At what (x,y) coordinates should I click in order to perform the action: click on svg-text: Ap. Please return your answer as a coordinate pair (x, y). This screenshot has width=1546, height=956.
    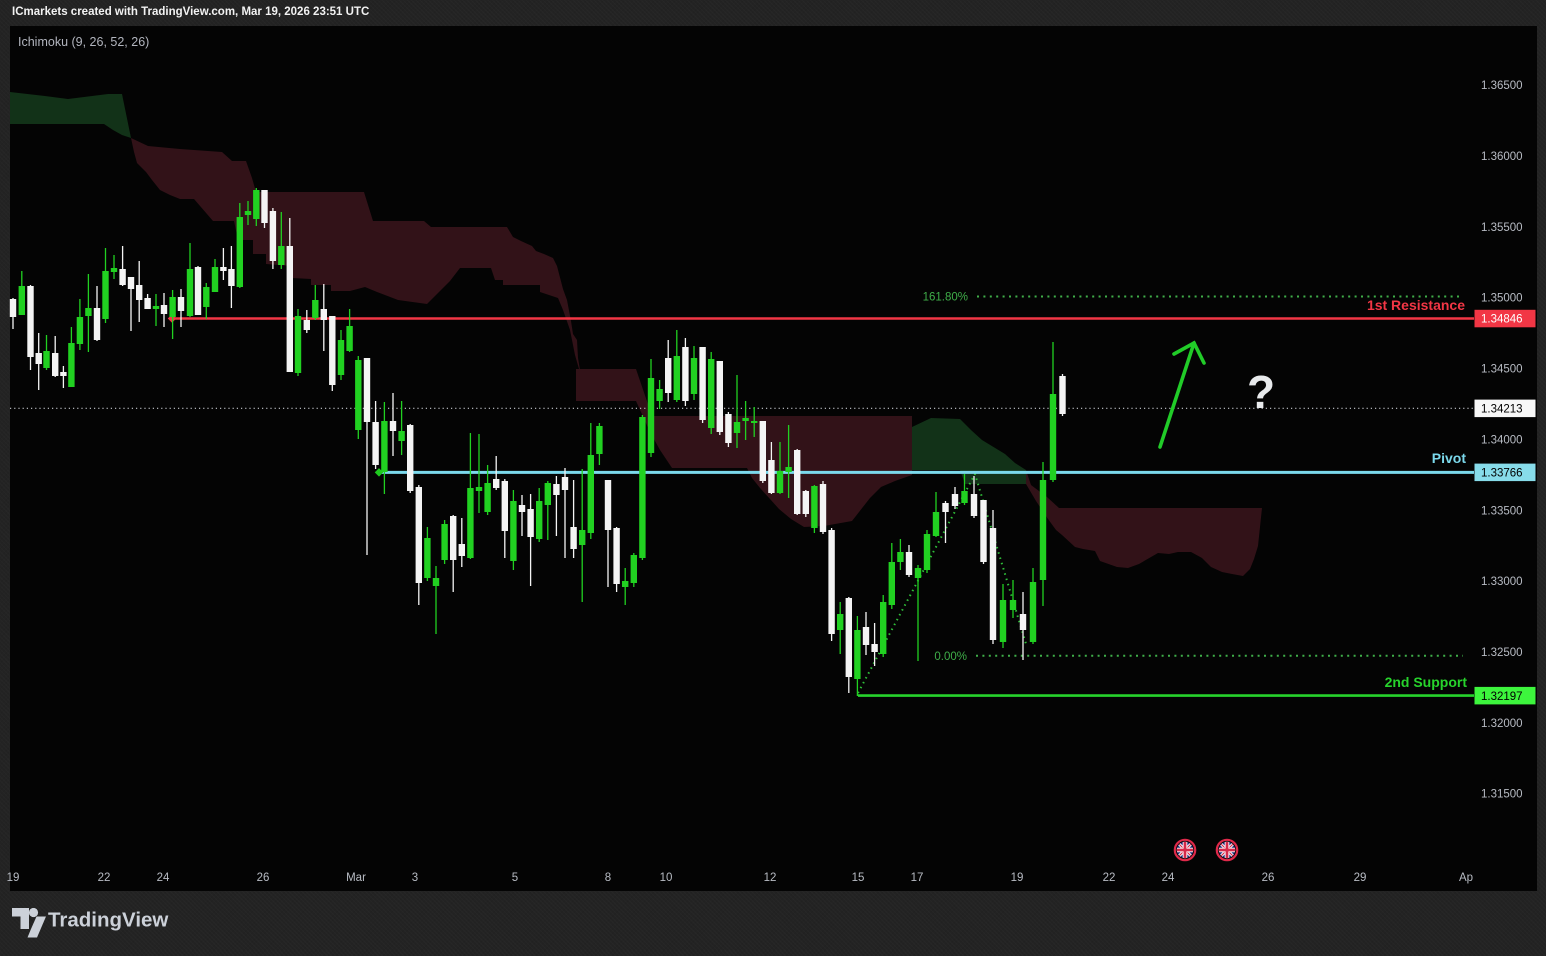
    Looking at the image, I should click on (1466, 878).